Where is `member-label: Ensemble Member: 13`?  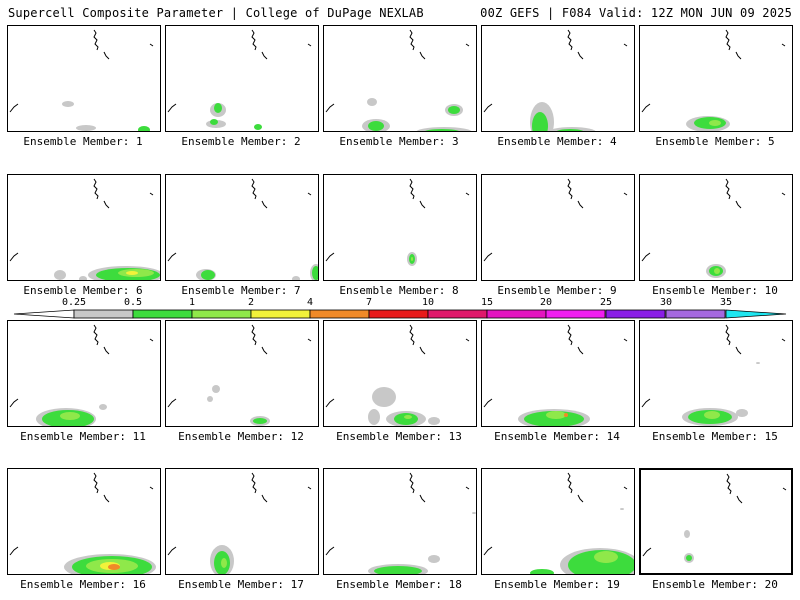 member-label: Ensemble Member: 13 is located at coordinates (399, 436).